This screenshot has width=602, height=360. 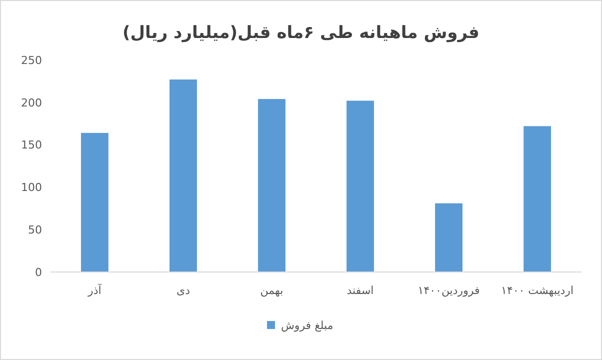 What do you see at coordinates (183, 290) in the screenshot?
I see `x-tick-label: دی` at bounding box center [183, 290].